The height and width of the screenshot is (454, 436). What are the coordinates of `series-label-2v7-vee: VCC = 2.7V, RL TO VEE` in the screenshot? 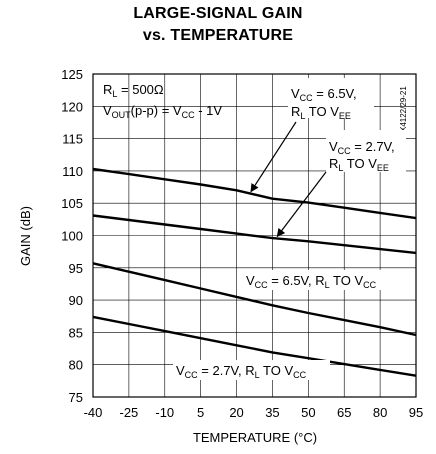 It's located at (366, 151).